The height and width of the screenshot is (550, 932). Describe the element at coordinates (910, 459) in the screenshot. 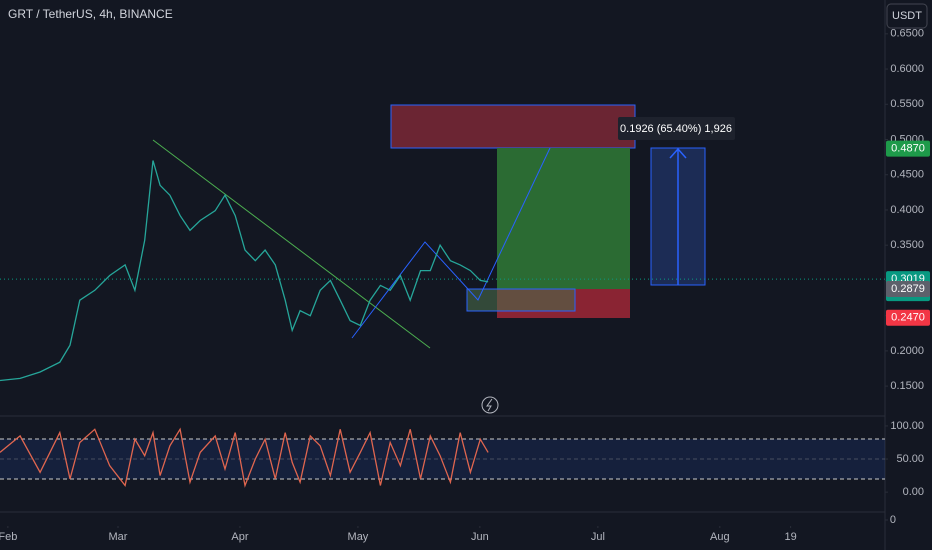

I see `y2-tick-label: 50.00` at that location.